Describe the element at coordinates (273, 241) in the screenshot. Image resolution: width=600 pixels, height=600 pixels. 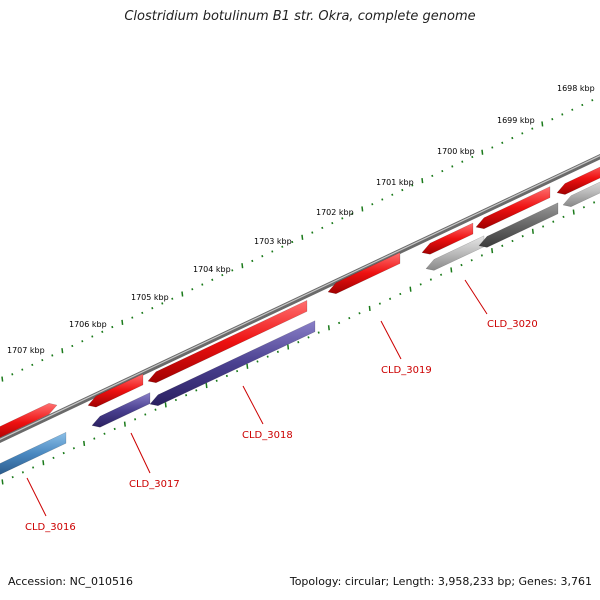
I see `kbp-label: 1703 kbp` at that location.